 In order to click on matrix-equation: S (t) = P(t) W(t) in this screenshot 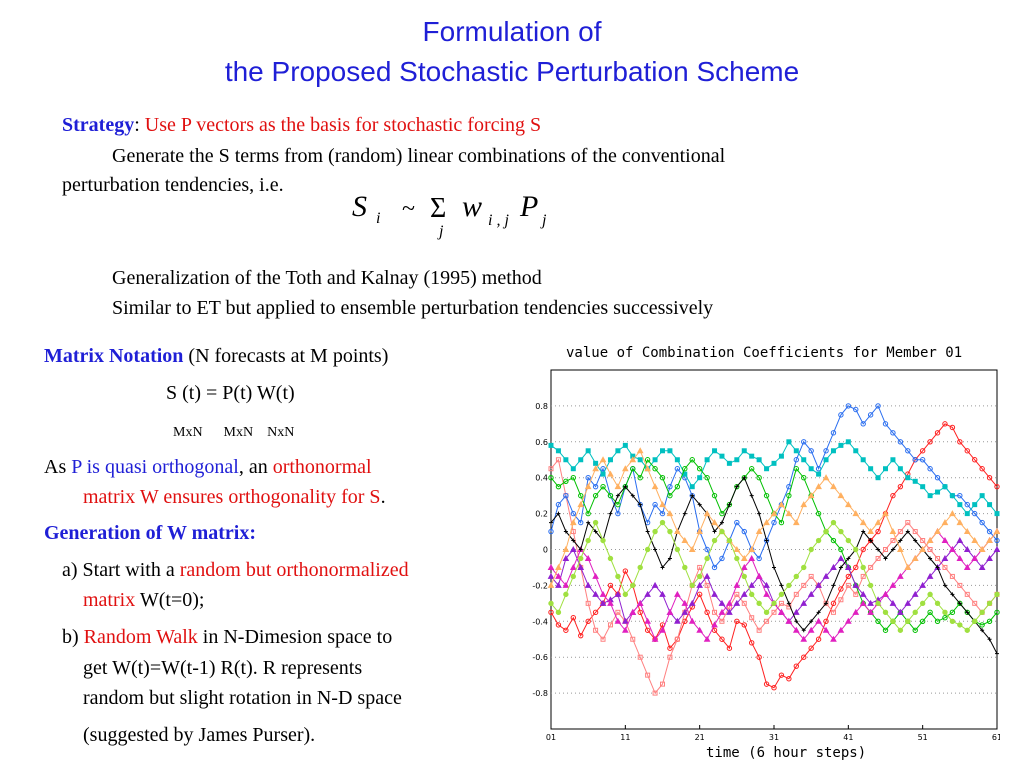, I will do `click(230, 393)`.